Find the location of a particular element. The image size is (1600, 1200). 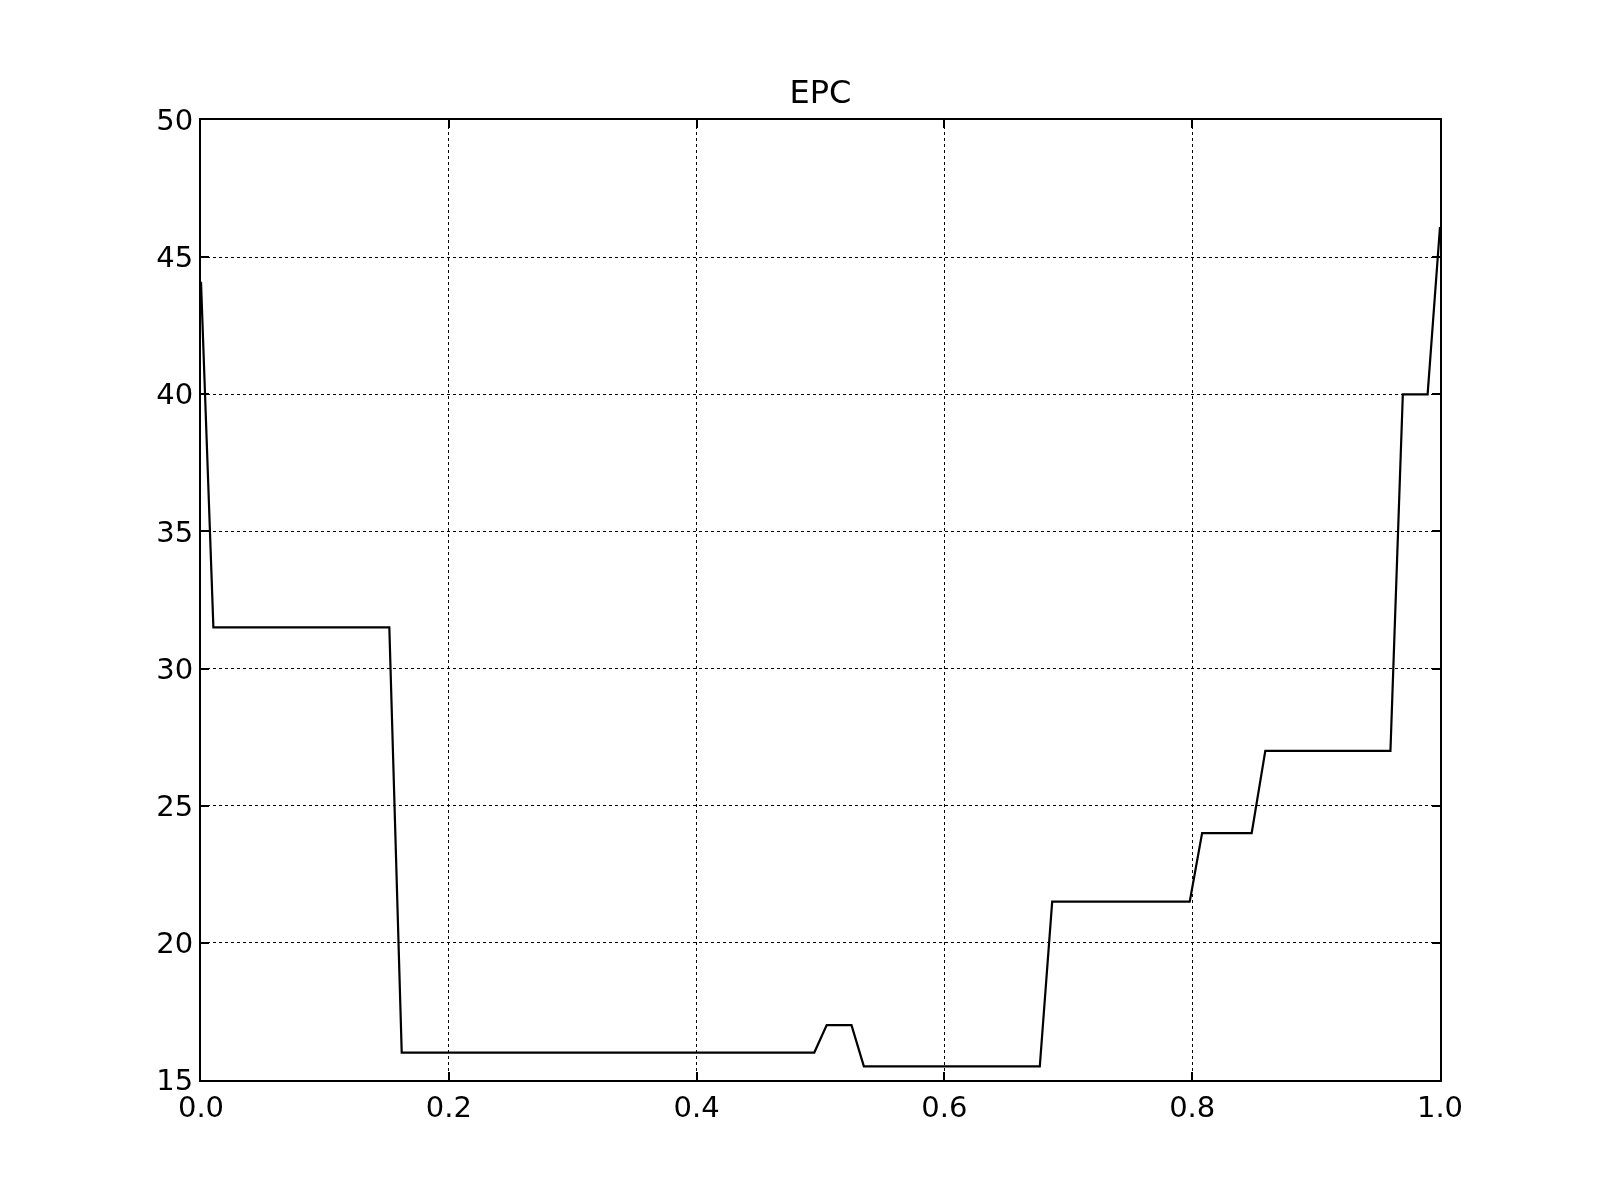

y-tick-label: 45 is located at coordinates (175, 257).